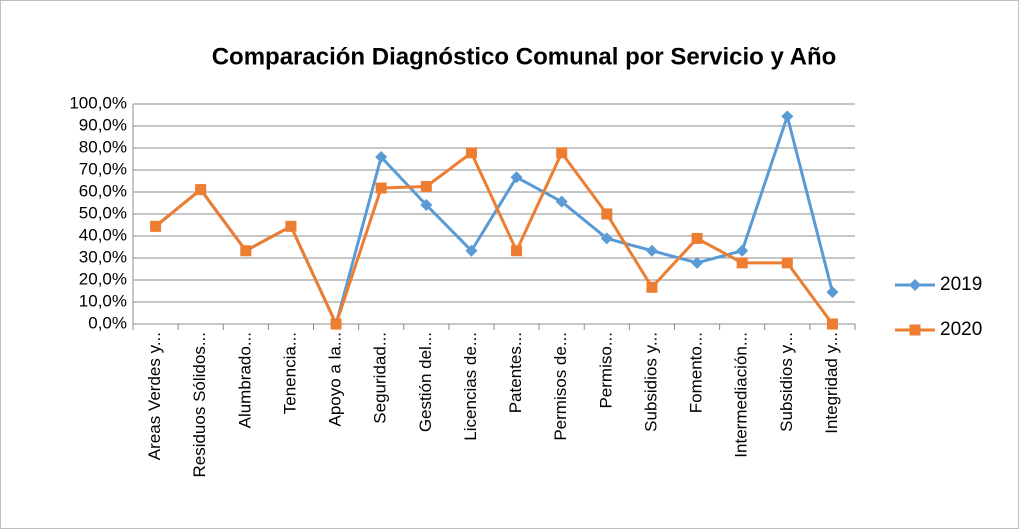 This screenshot has height=529, width=1019. Describe the element at coordinates (961, 284) in the screenshot. I see `legend-label: 2019` at that location.